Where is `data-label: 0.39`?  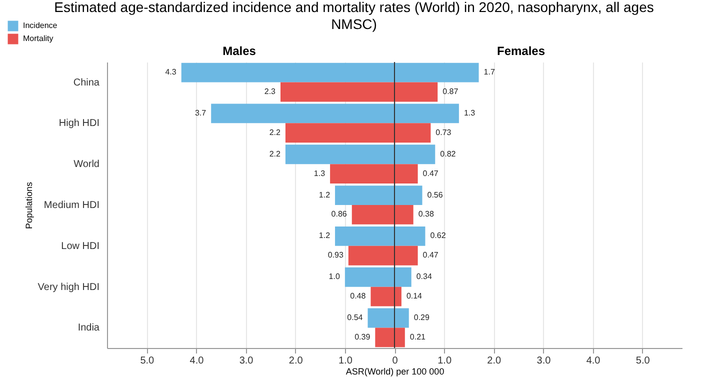
data-label: 0.39 is located at coordinates (362, 337).